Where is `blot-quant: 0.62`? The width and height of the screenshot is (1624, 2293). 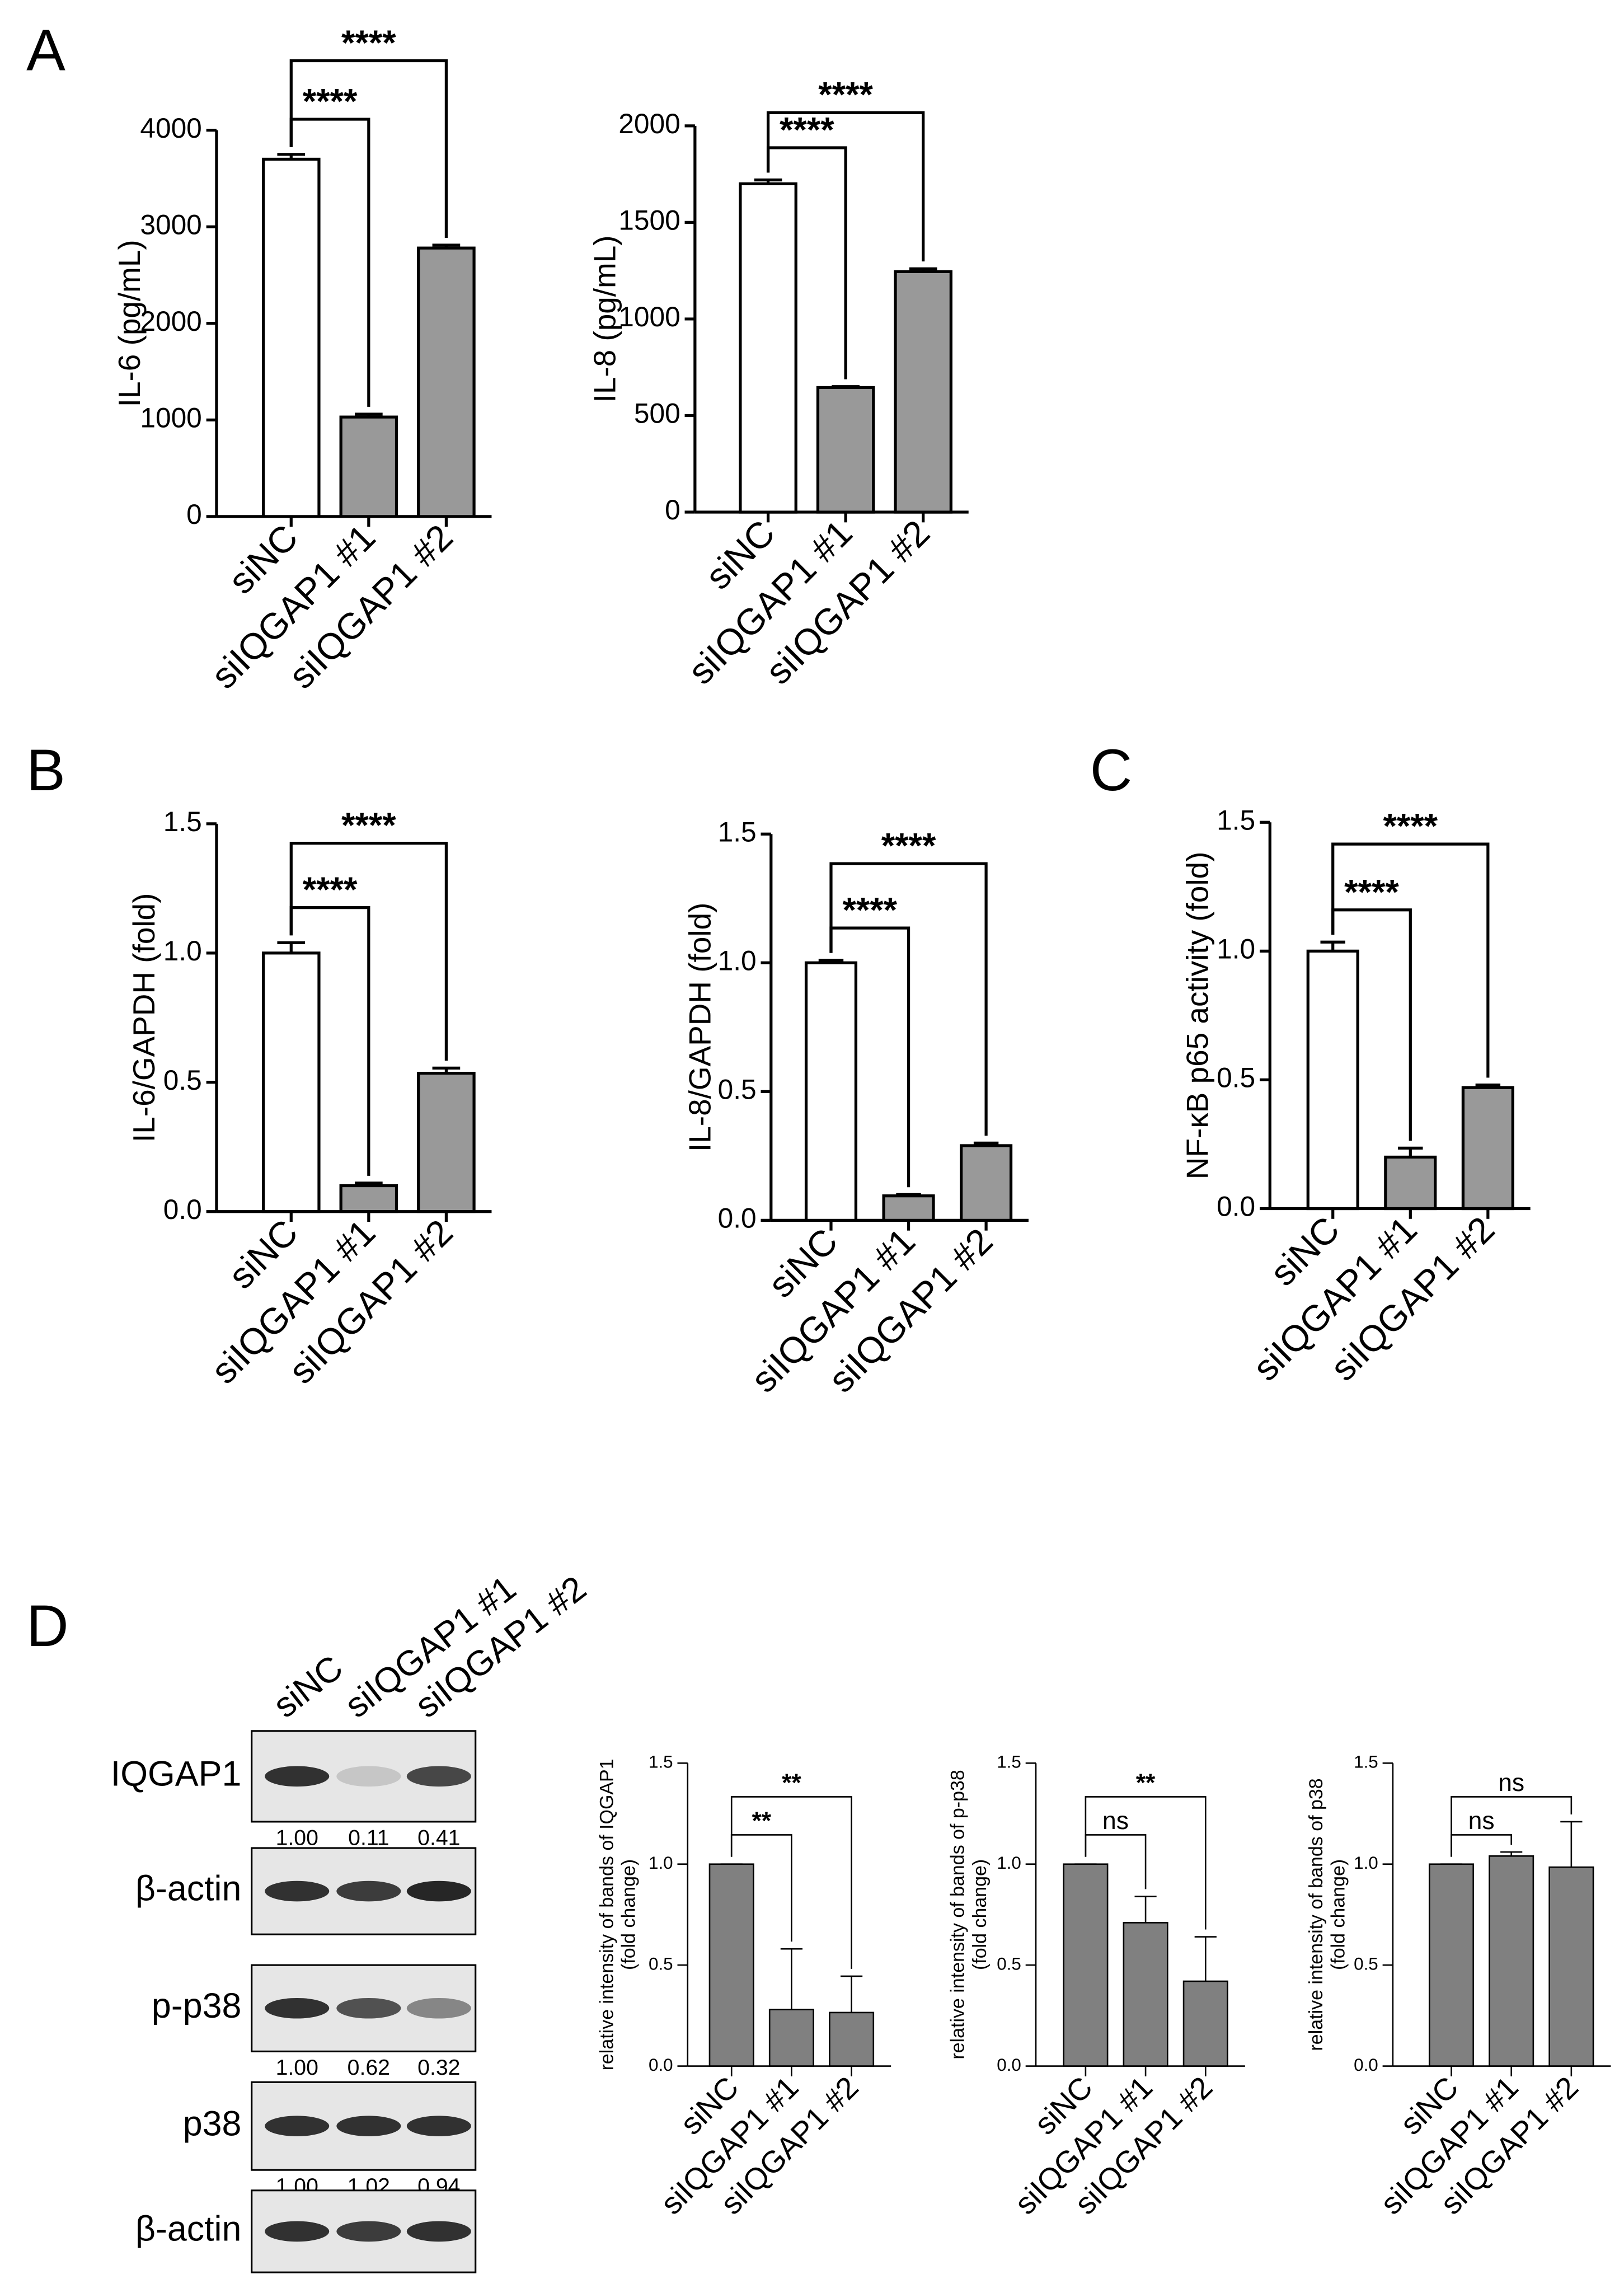 blot-quant: 0.62 is located at coordinates (369, 2068).